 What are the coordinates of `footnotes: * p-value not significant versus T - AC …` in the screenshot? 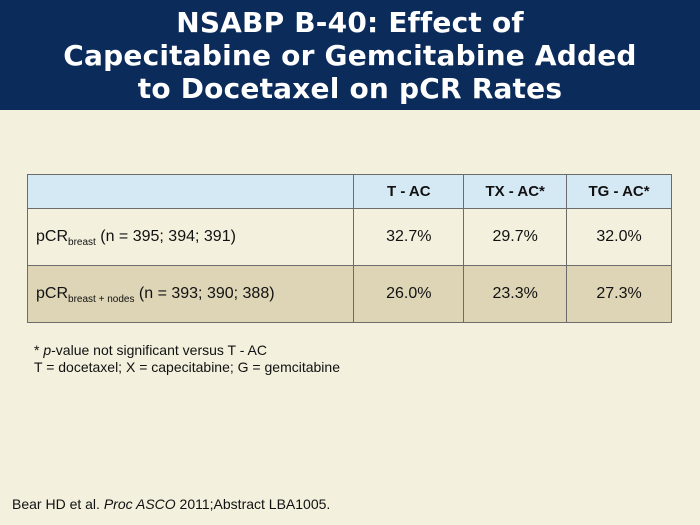 It's located at (187, 359).